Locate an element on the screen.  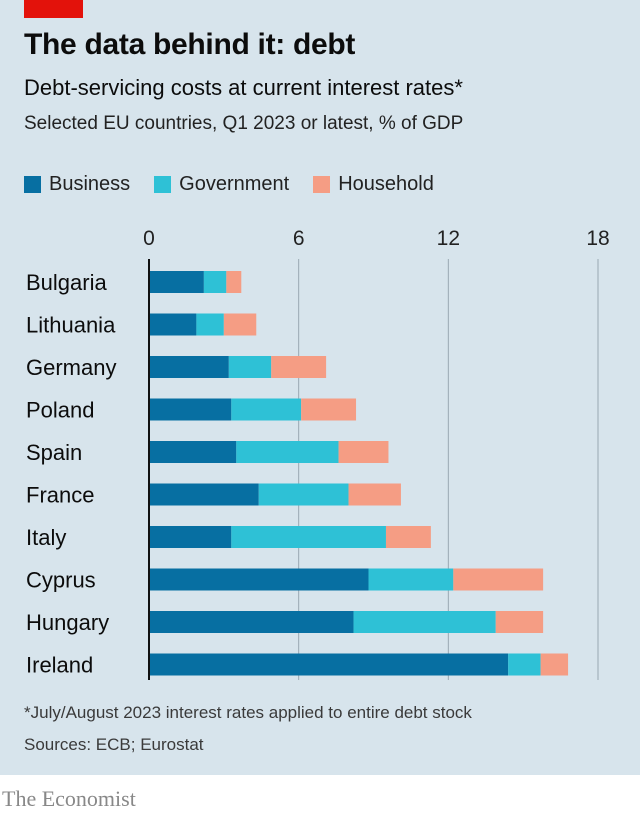
category-label: Ireland is located at coordinates (59, 665).